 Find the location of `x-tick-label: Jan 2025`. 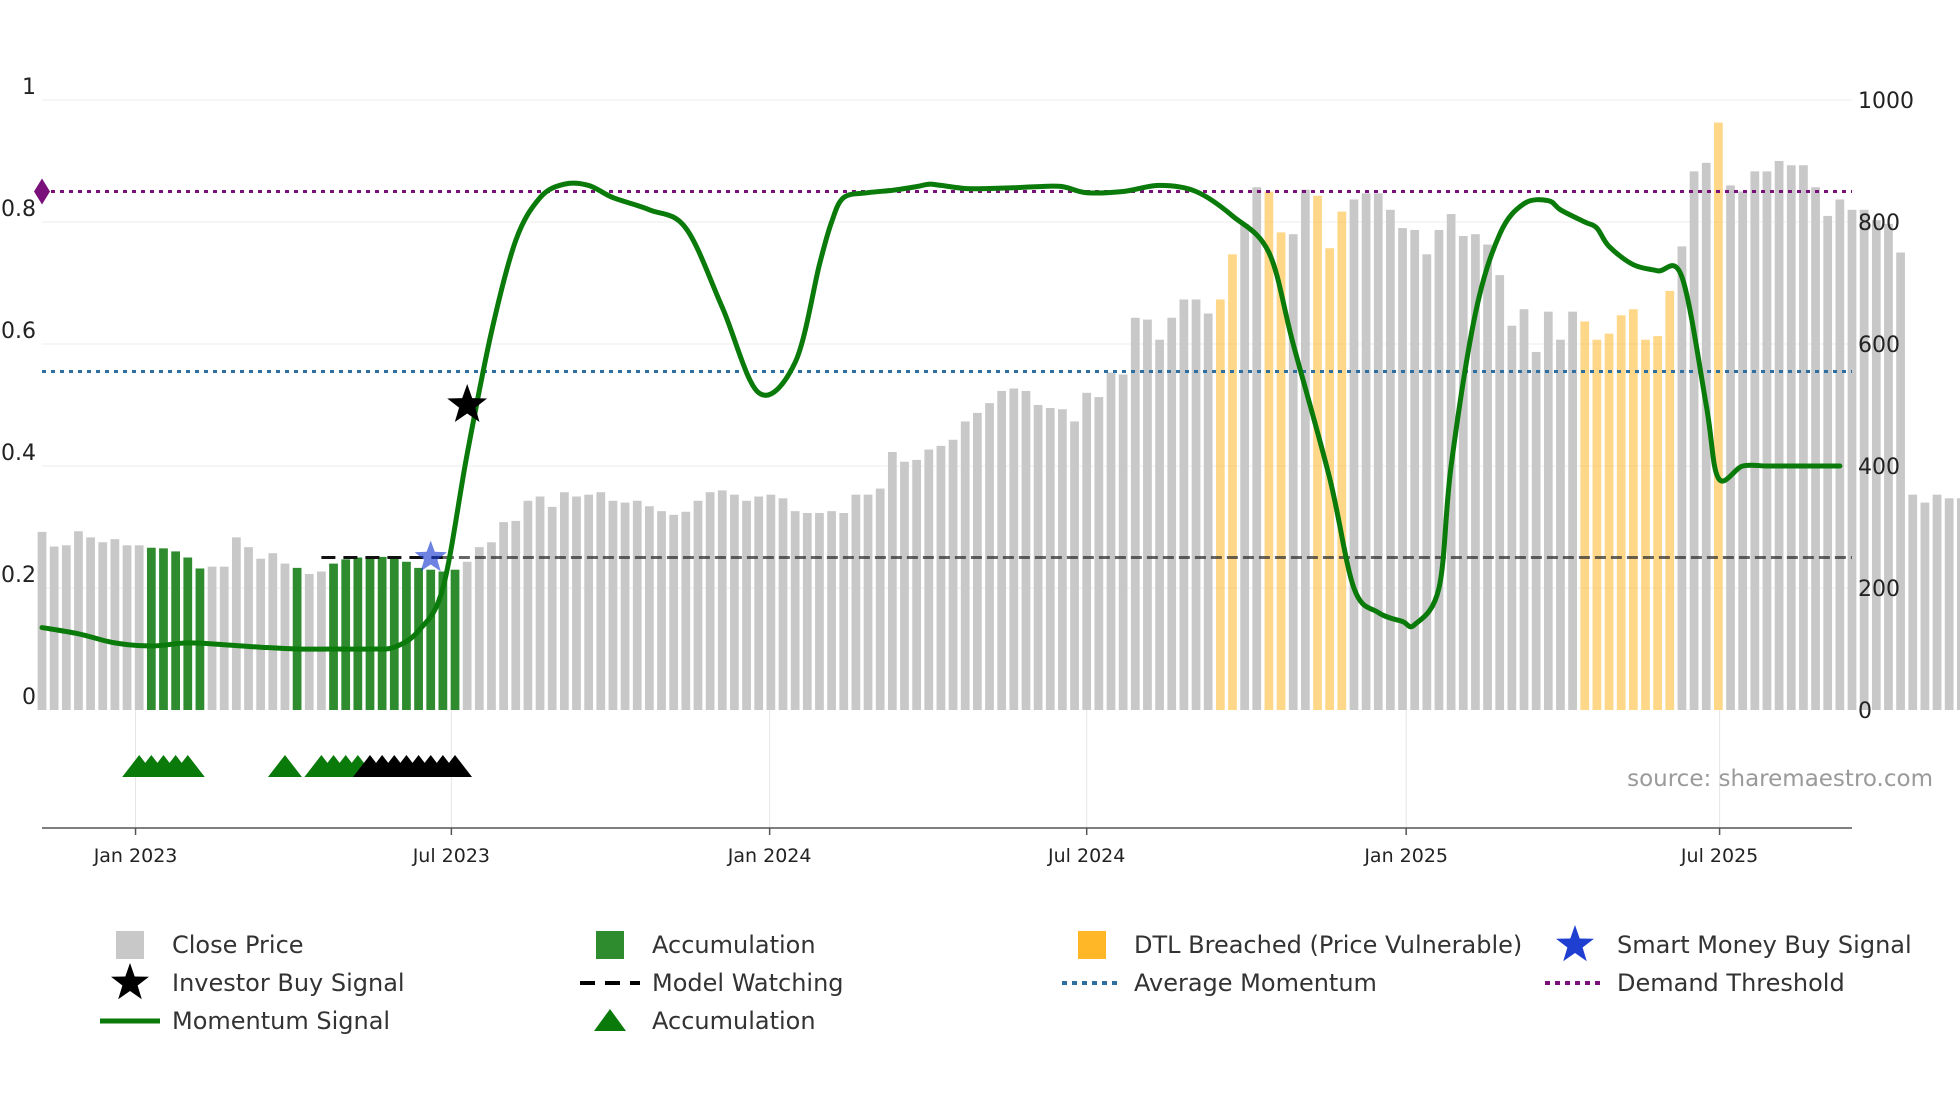

x-tick-label: Jan 2025 is located at coordinates (1405, 856).